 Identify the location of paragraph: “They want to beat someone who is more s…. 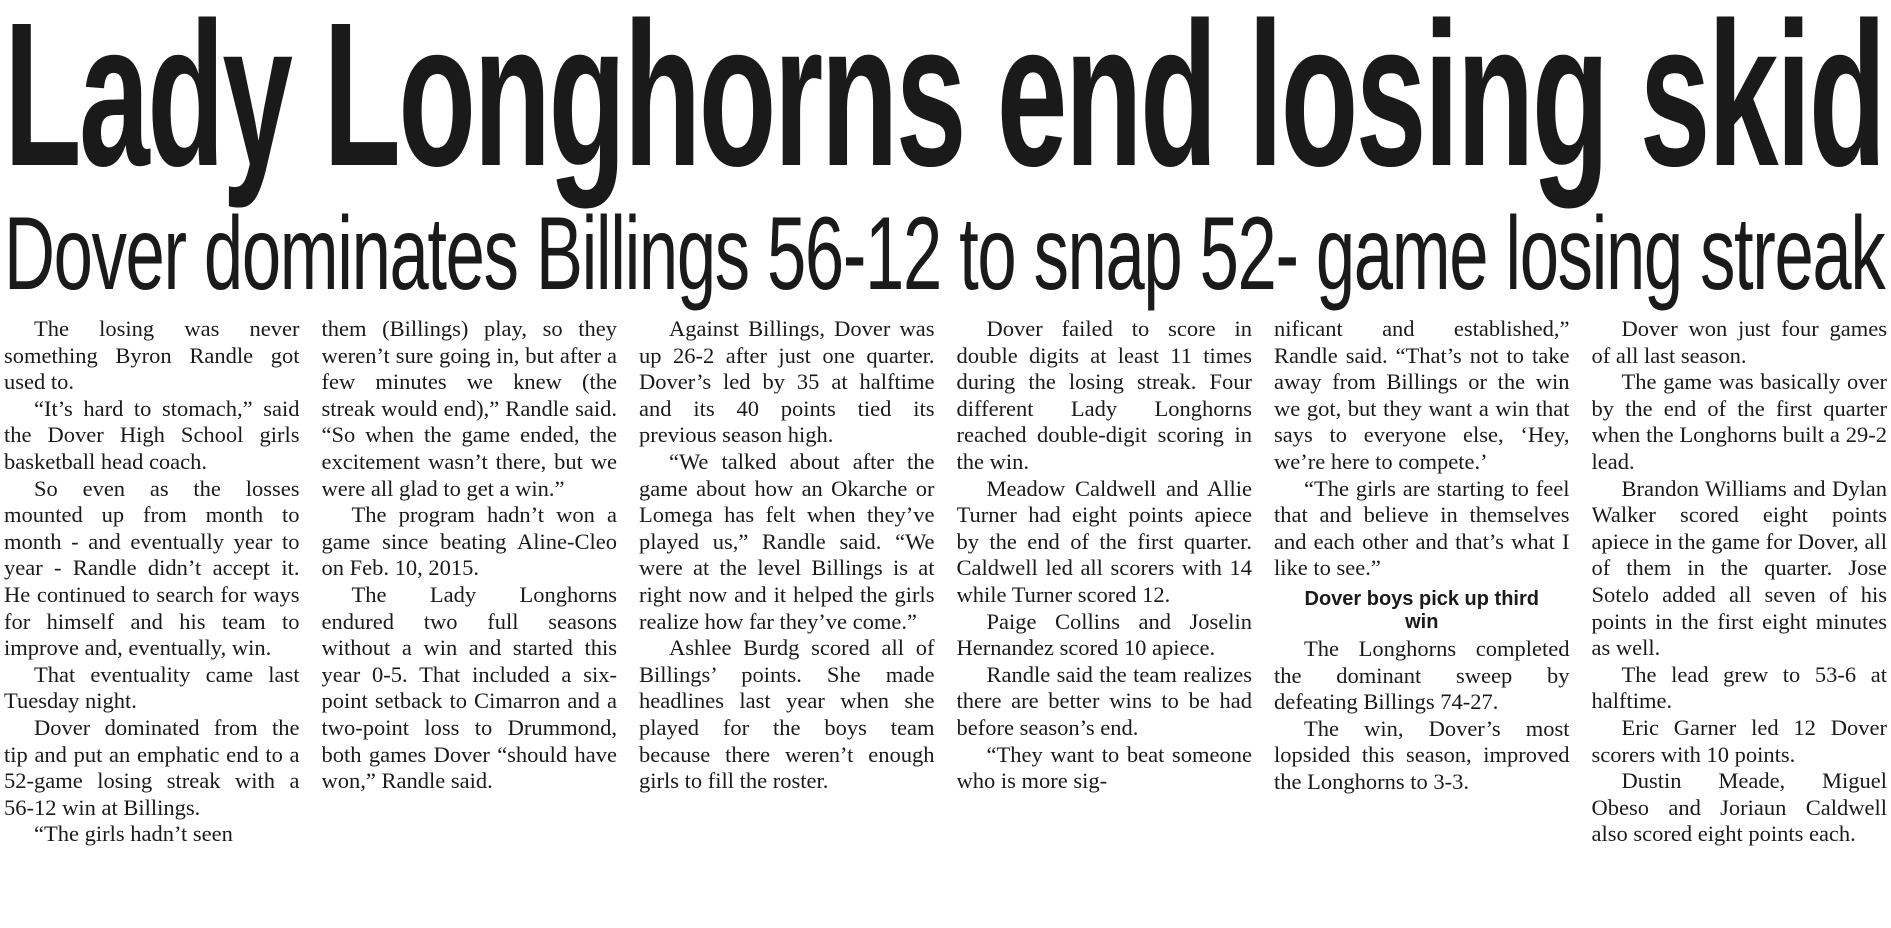
(1104, 767).